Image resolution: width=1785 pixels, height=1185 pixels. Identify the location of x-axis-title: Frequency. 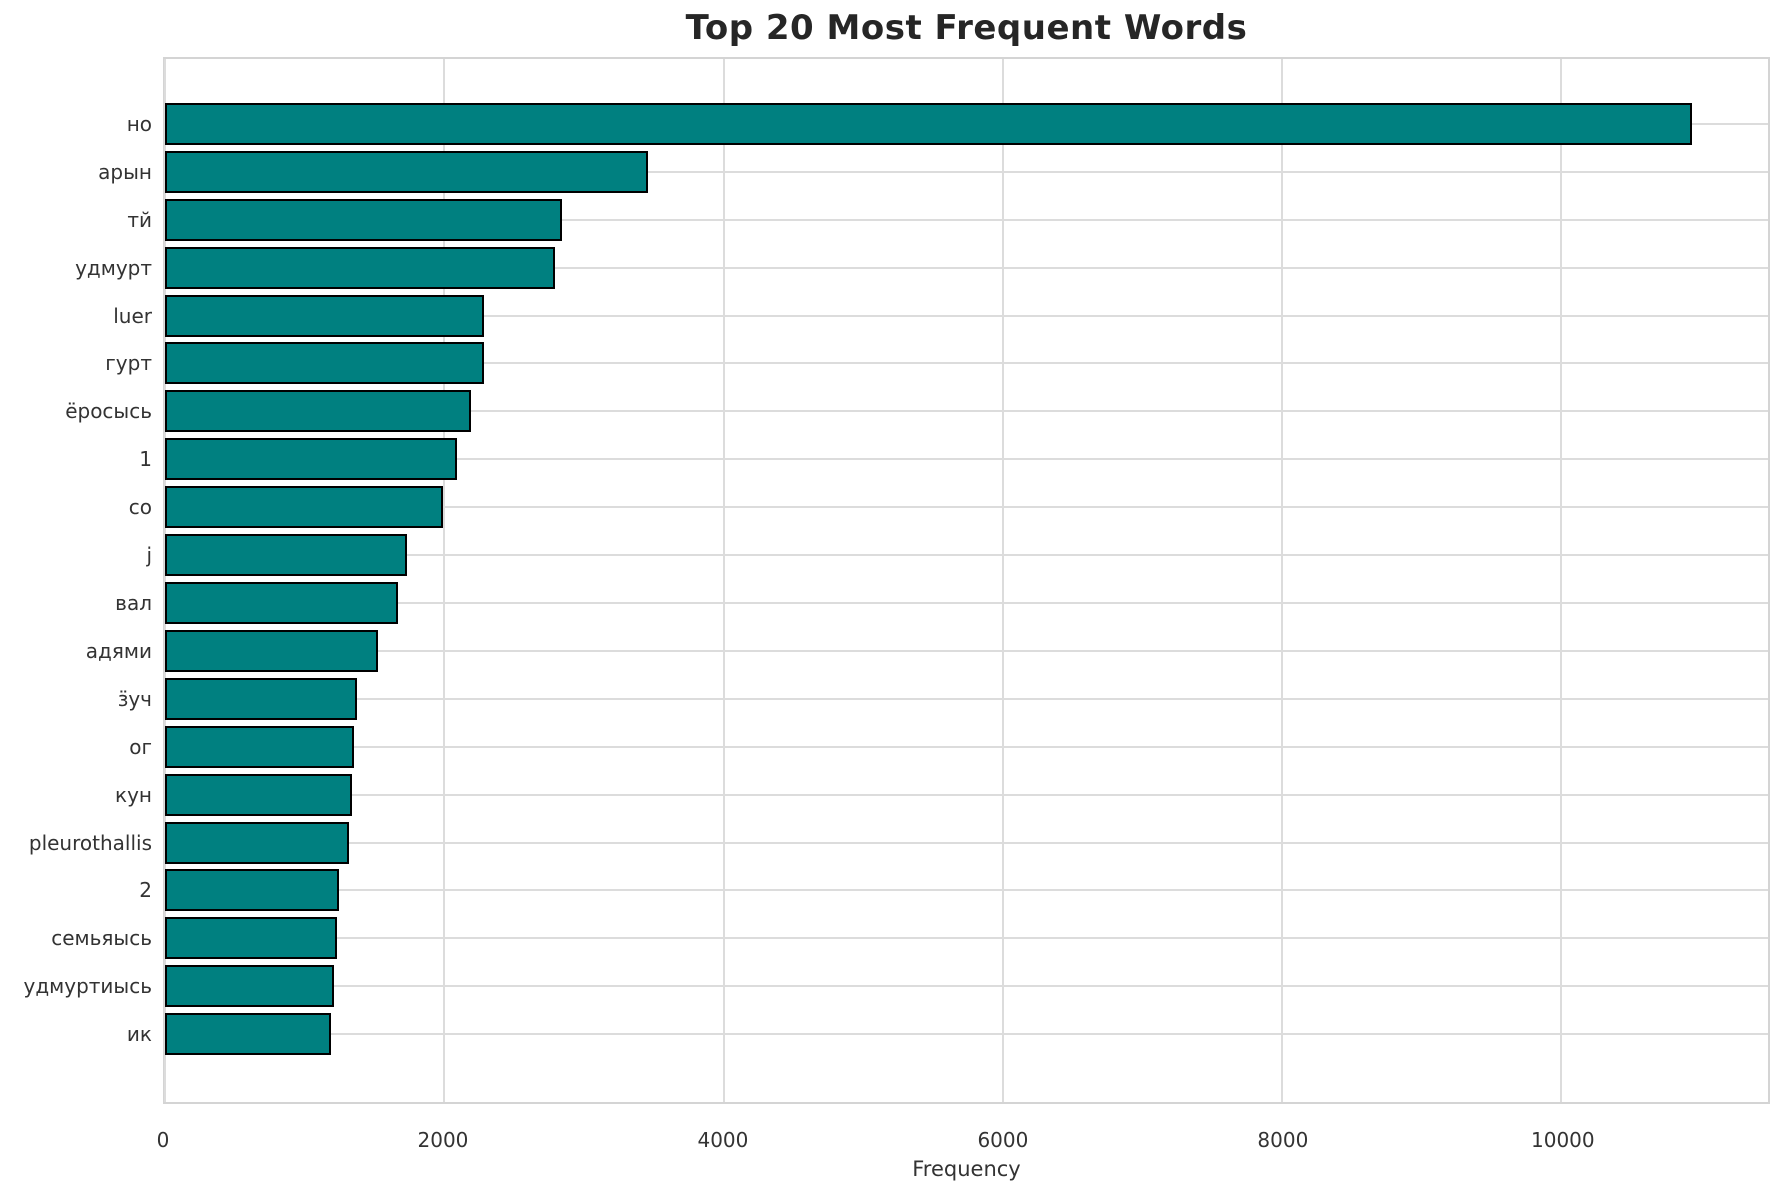
(966, 1169).